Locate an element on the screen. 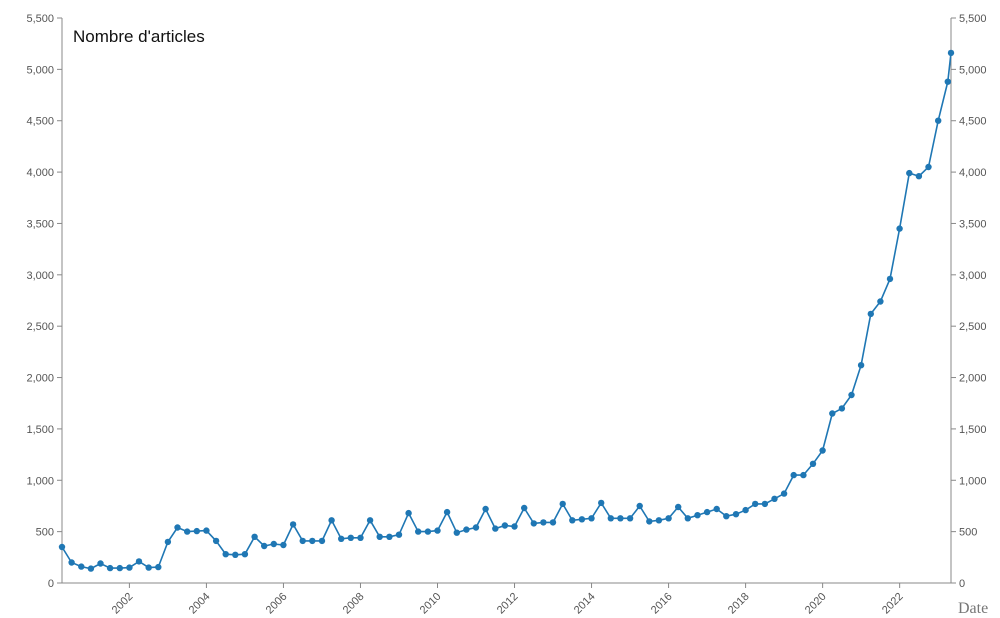 This screenshot has width=1000, height=618. y-tick-left-label: 5,000 is located at coordinates (40, 70).